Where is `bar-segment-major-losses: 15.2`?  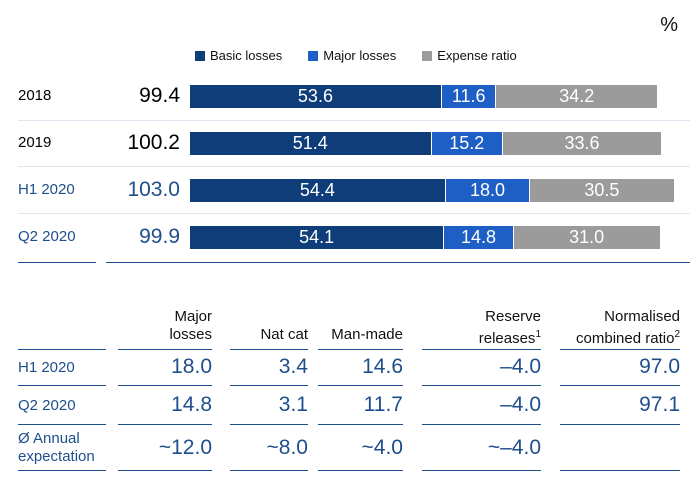 bar-segment-major-losses: 15.2 is located at coordinates (467, 143).